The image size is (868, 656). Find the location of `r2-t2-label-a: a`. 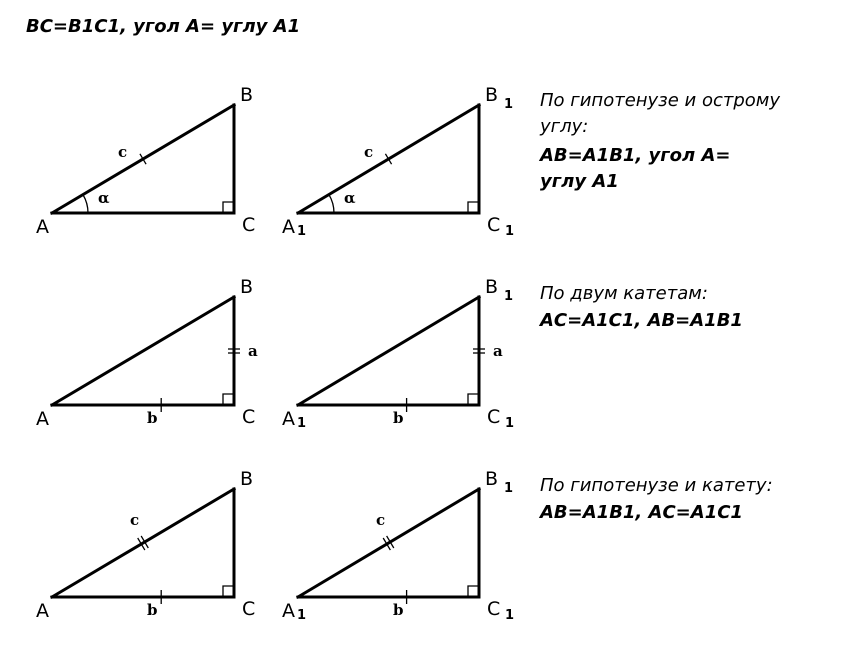

r2-t2-label-a: a is located at coordinates (498, 351).